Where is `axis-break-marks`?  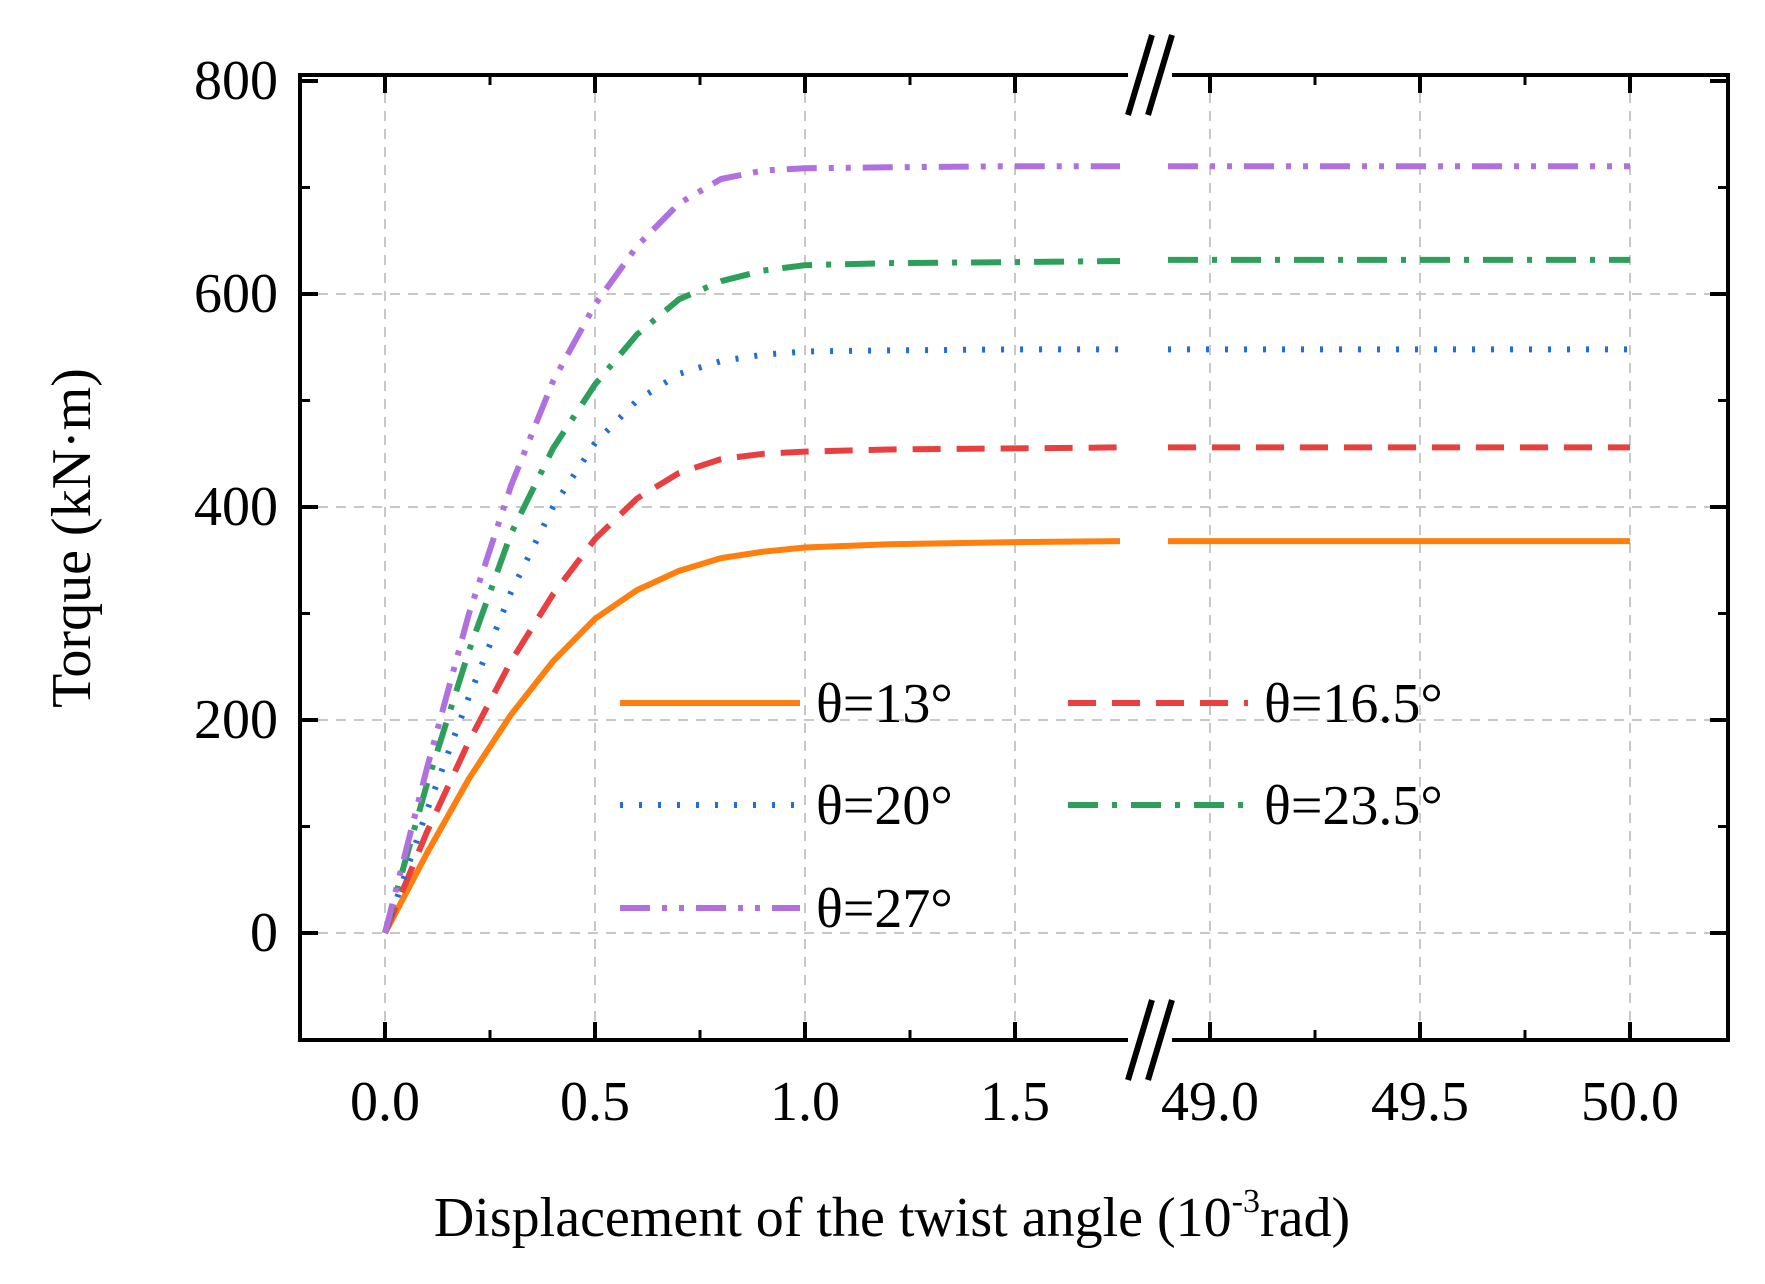
axis-break-marks is located at coordinates (1150, 557).